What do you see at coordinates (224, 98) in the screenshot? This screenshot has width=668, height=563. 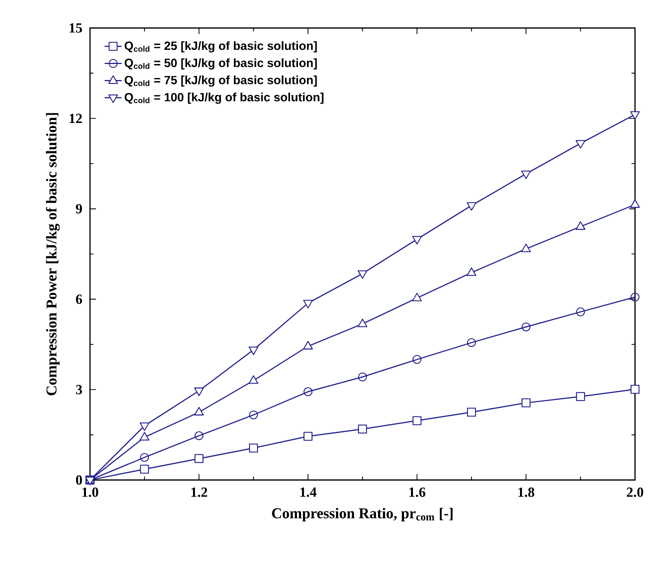 I see `legend-label: Q$_{cold}$ = 100 [kJ/kg of basic solution]` at bounding box center [224, 98].